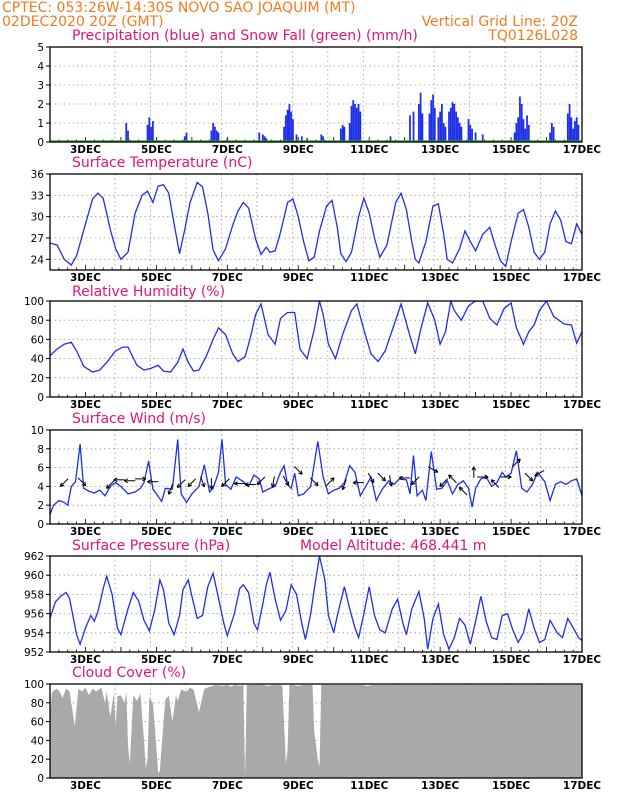 The width and height of the screenshot is (618, 804). I want to click on series-line-humidity, so click(316, 336).